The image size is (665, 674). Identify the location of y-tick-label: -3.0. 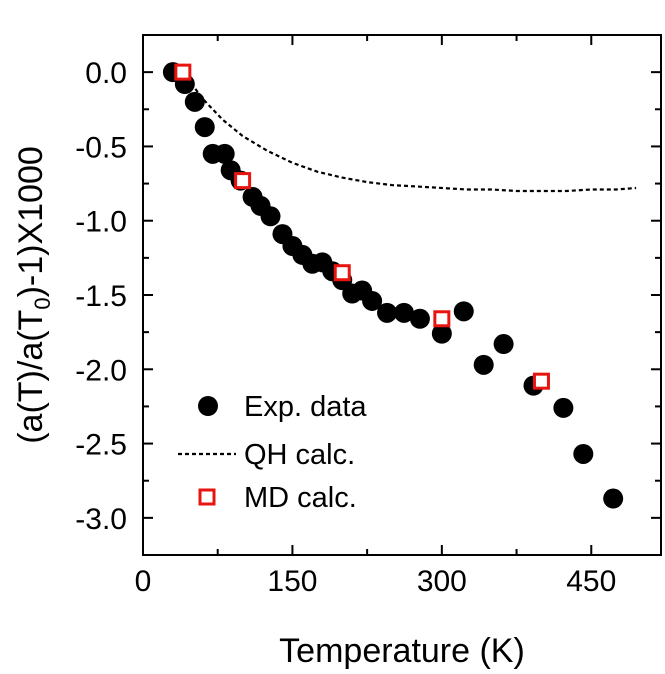
(101, 519).